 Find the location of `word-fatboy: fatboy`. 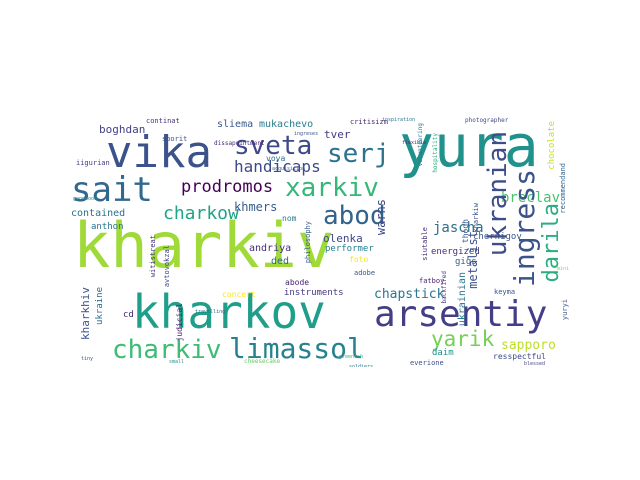

word-fatboy: fatboy is located at coordinates (432, 281).